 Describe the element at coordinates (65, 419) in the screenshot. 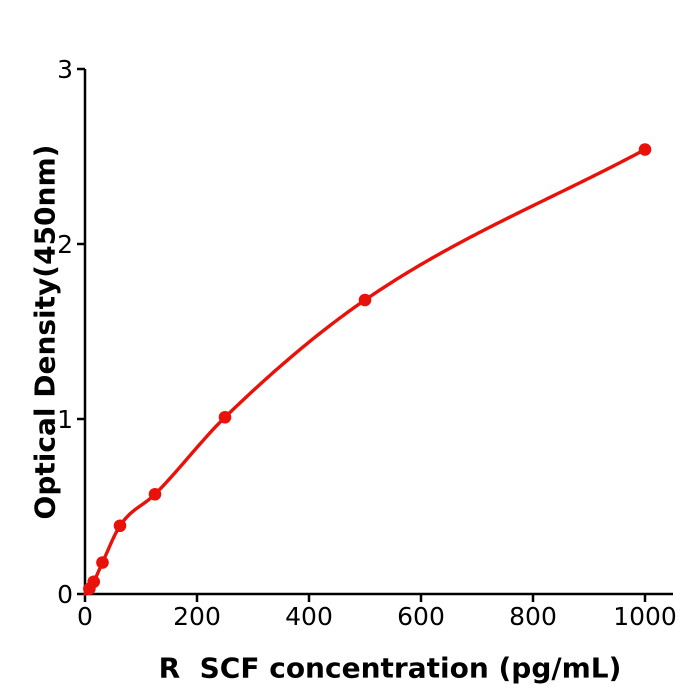

I see `y-tick-label: 1` at that location.